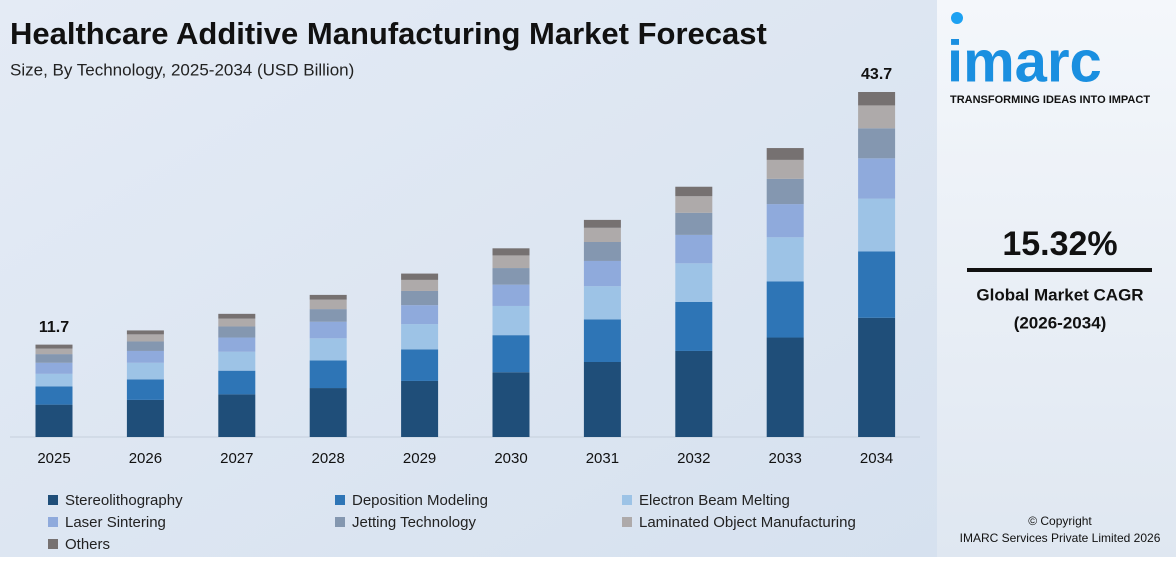 This screenshot has width=1176, height=562. Describe the element at coordinates (54, 327) in the screenshot. I see `total-label: 11.7` at that location.